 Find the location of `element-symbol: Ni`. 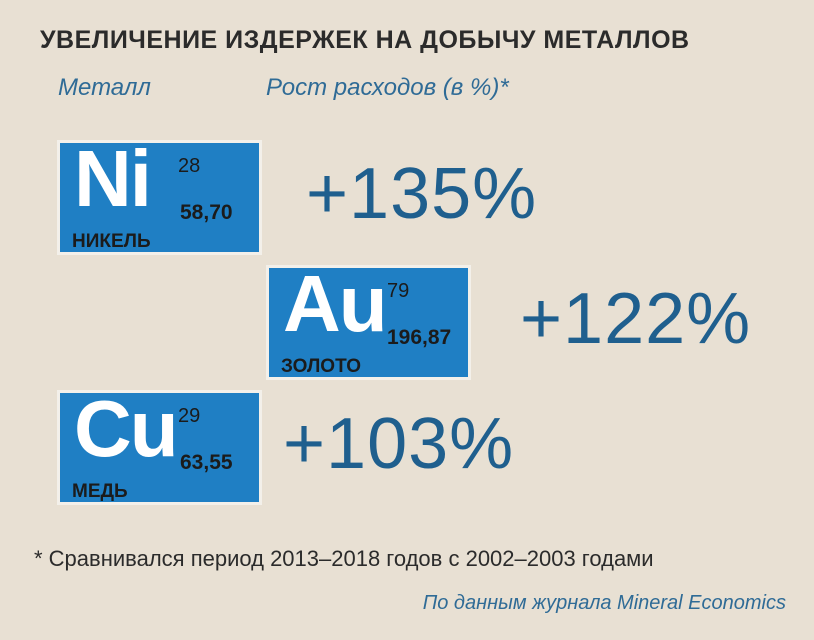

element-symbol: Ni is located at coordinates (113, 178).